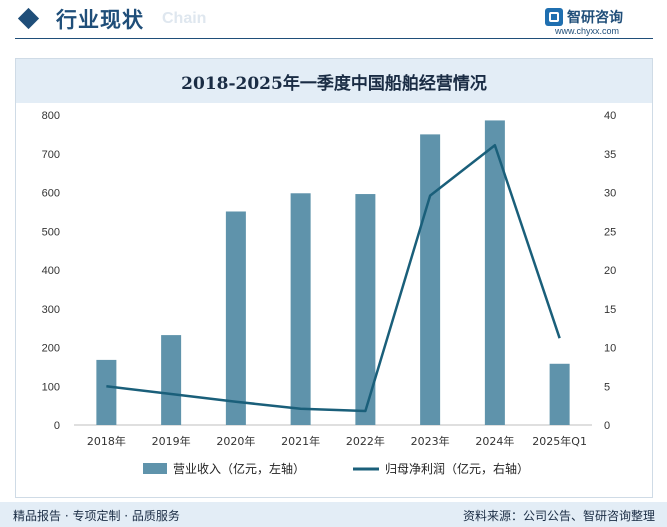  What do you see at coordinates (595, 18) in the screenshot?
I see `brand-name: 智研咨询` at bounding box center [595, 18].